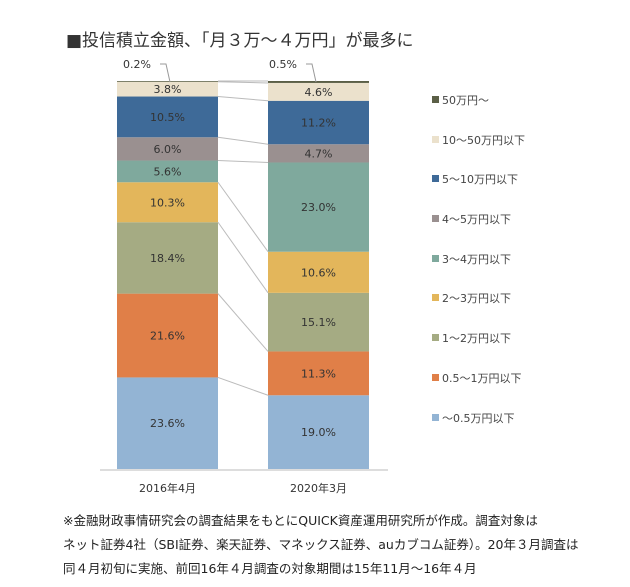 The width and height of the screenshot is (630, 587). Describe the element at coordinates (478, 112) in the screenshot. I see `legend-item: 50万円～` at that location.